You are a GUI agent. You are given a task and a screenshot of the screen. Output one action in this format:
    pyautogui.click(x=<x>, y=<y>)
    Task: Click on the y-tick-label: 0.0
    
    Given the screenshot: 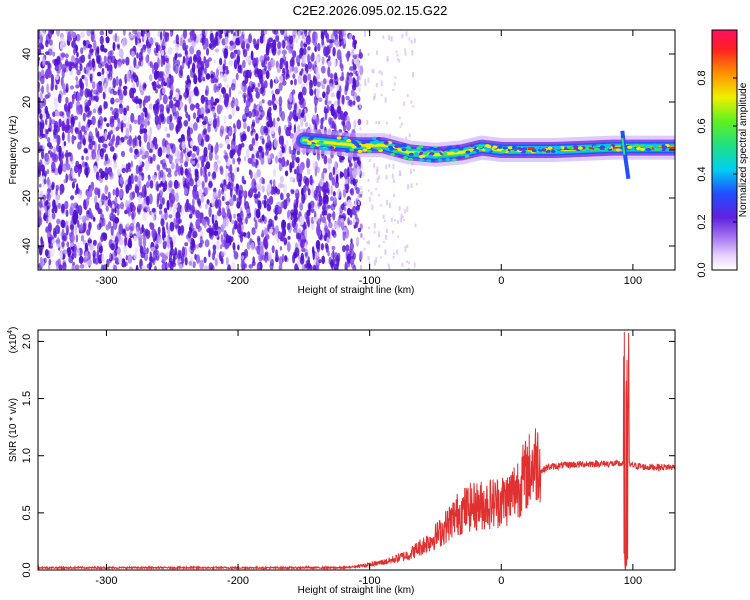 What is the action you would take?
    pyautogui.click(x=27, y=569)
    